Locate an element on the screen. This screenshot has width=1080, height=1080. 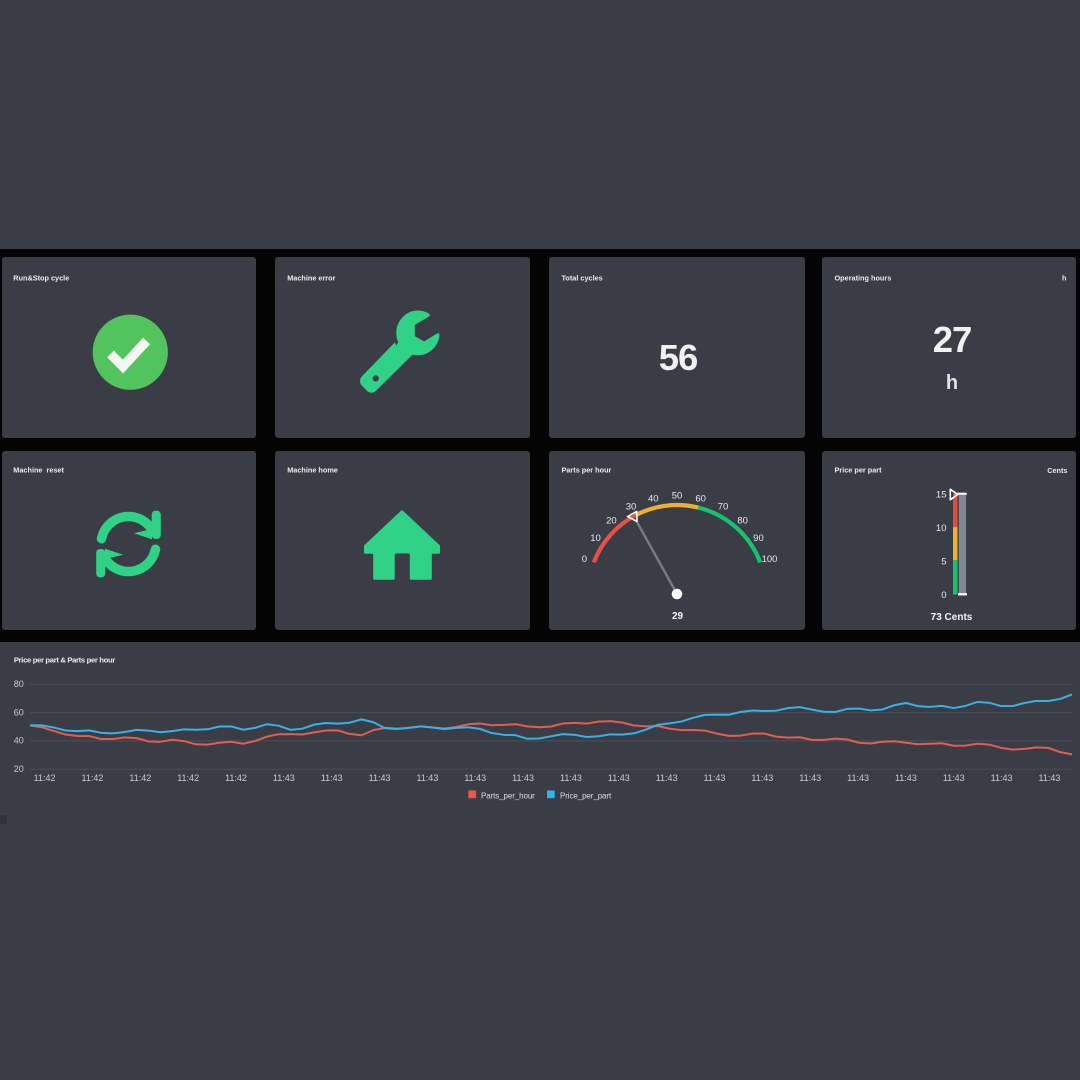
svg-text: Machine error is located at coordinates (311, 277).